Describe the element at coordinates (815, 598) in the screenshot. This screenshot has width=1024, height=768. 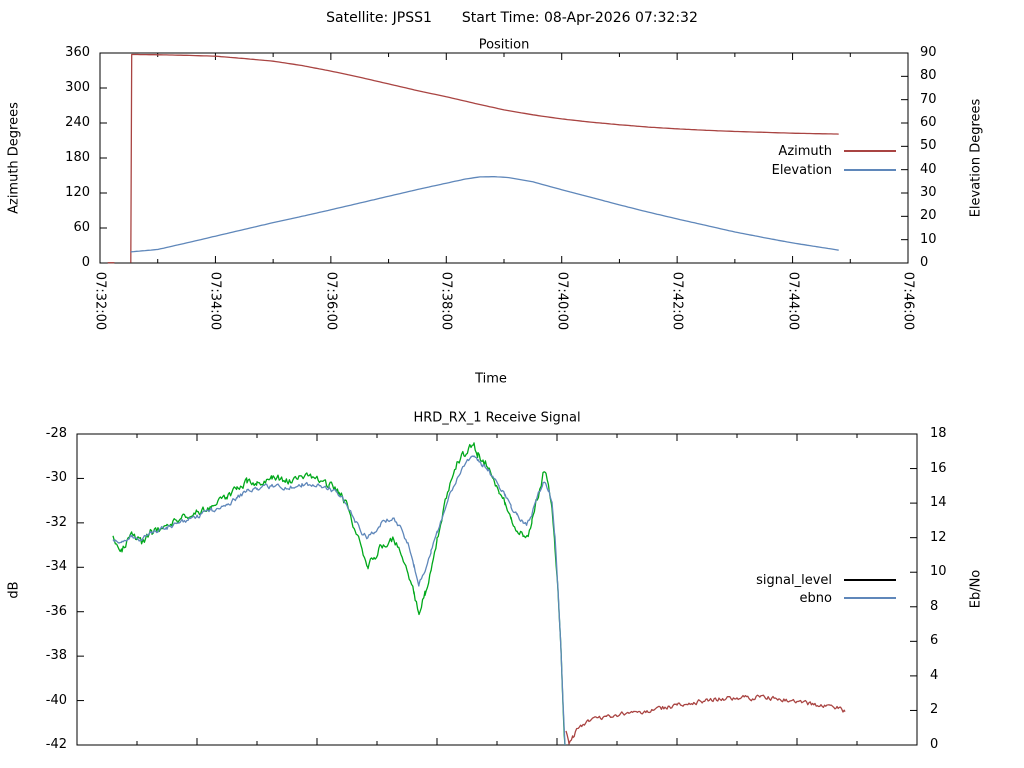
I see `legend-label-ebno: ebno` at that location.